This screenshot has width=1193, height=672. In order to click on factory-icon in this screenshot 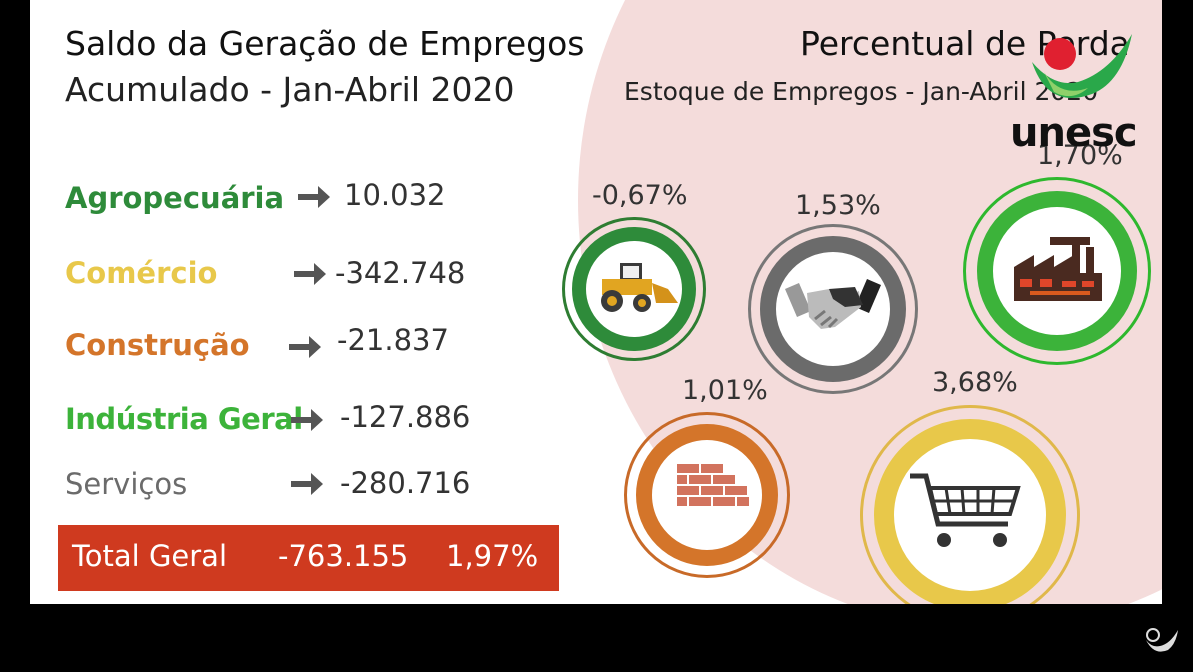, I will do `click(1058, 269)`.